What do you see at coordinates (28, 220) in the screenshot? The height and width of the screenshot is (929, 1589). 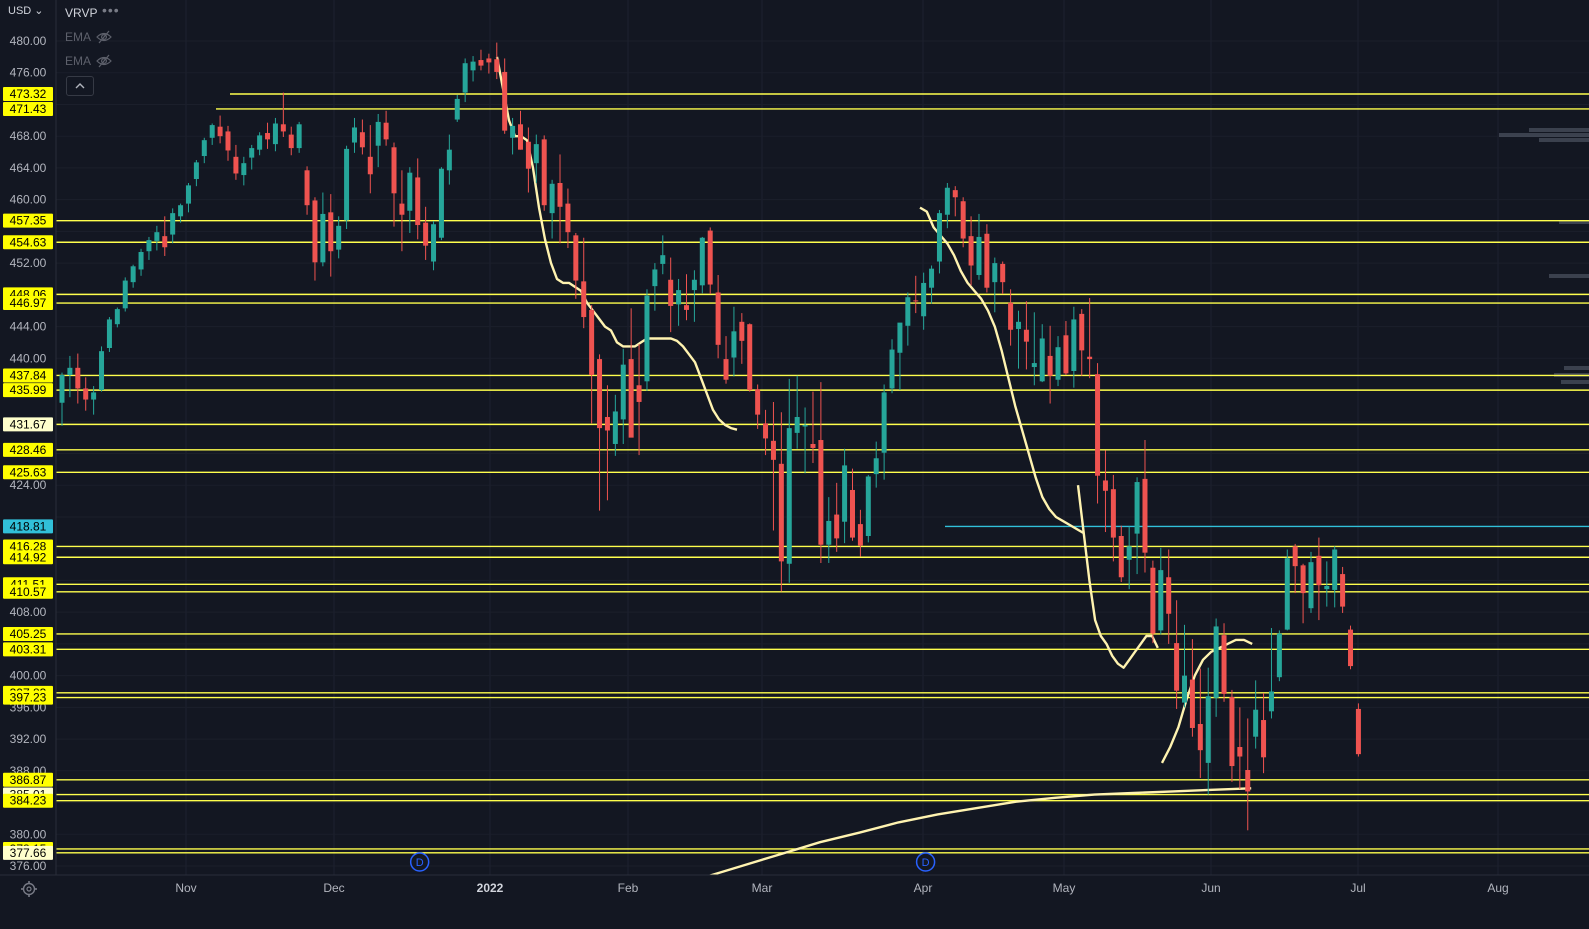 I see `level-price-label: 457.35` at bounding box center [28, 220].